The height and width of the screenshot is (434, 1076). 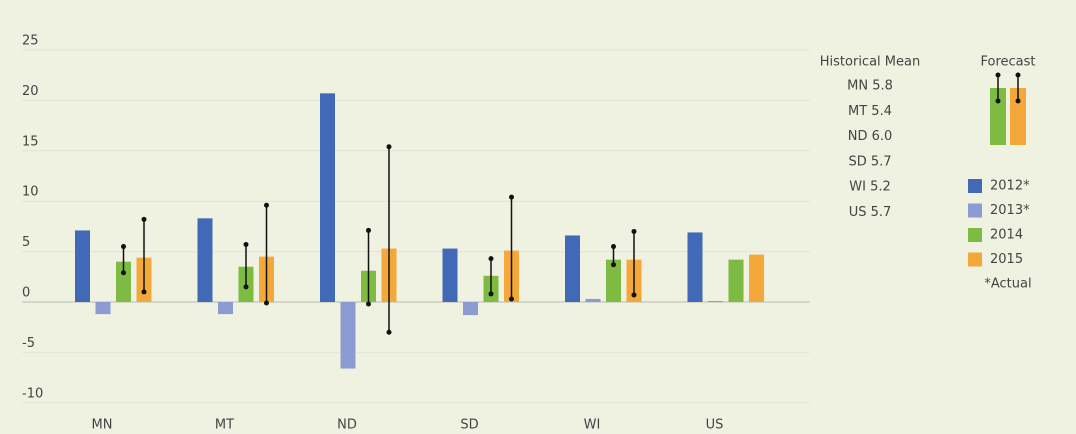 I want to click on historical-mean-item: WI 5.2, so click(x=870, y=187).